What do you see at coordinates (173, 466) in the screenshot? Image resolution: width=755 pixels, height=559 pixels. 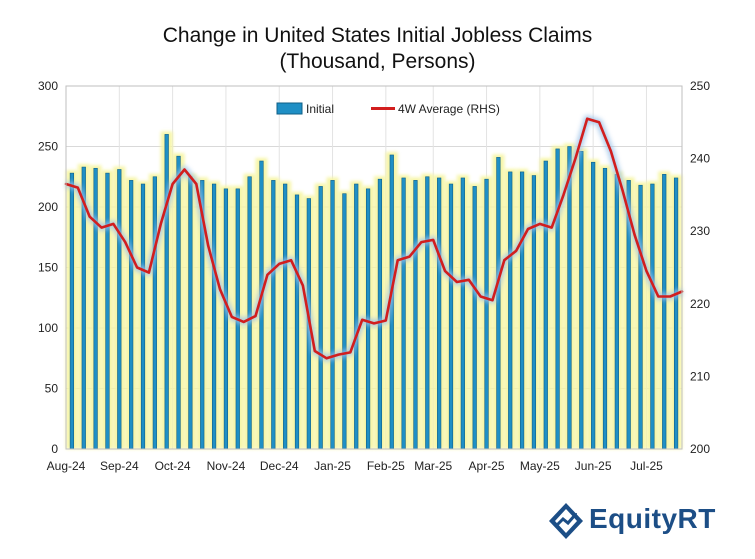 I see `x-tick-label: Oct-24` at bounding box center [173, 466].